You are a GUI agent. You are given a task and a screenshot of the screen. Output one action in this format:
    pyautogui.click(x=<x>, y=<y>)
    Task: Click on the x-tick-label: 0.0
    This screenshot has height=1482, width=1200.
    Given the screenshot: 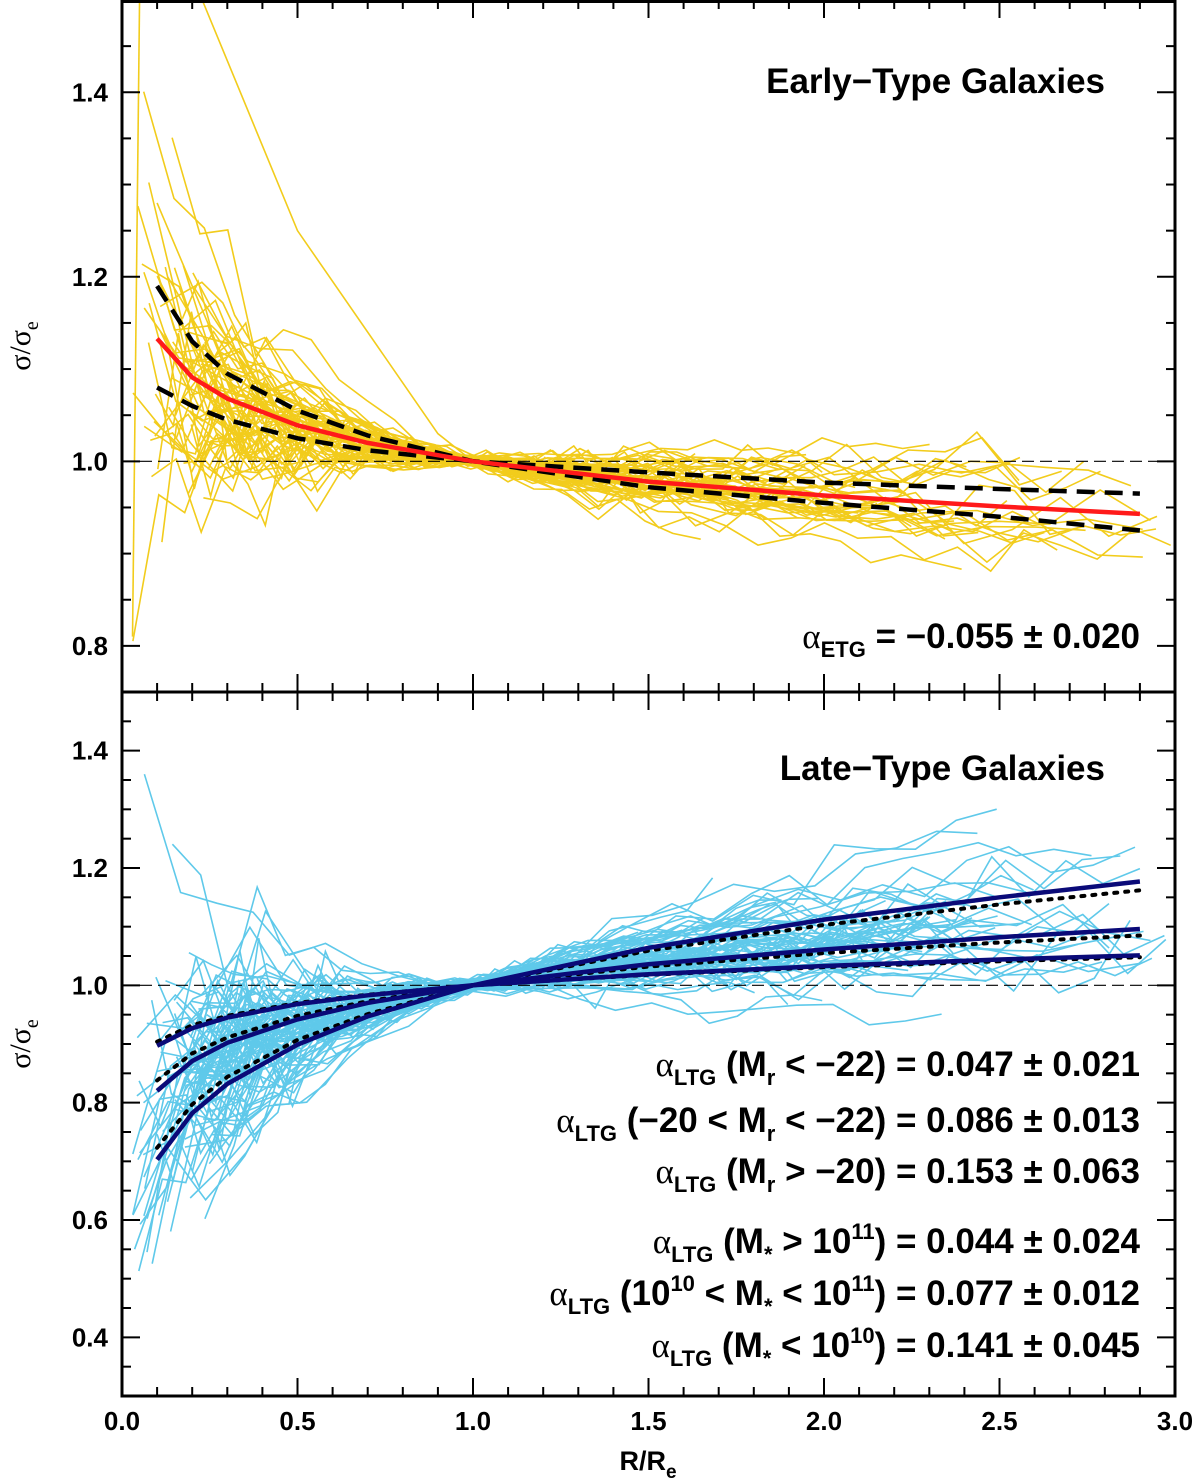 What is the action you would take?
    pyautogui.click(x=122, y=1421)
    